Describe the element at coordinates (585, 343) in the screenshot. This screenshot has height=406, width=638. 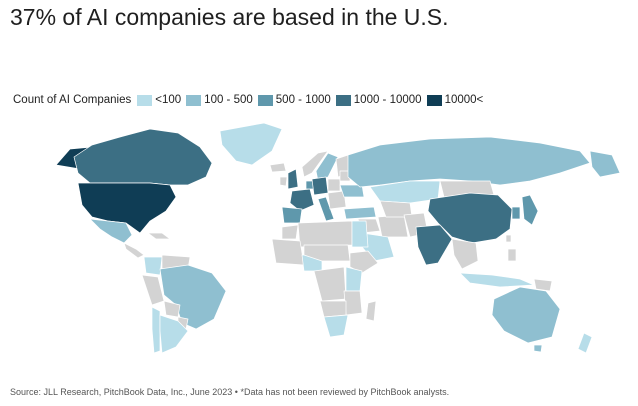
I see `region-new-zealand` at that location.